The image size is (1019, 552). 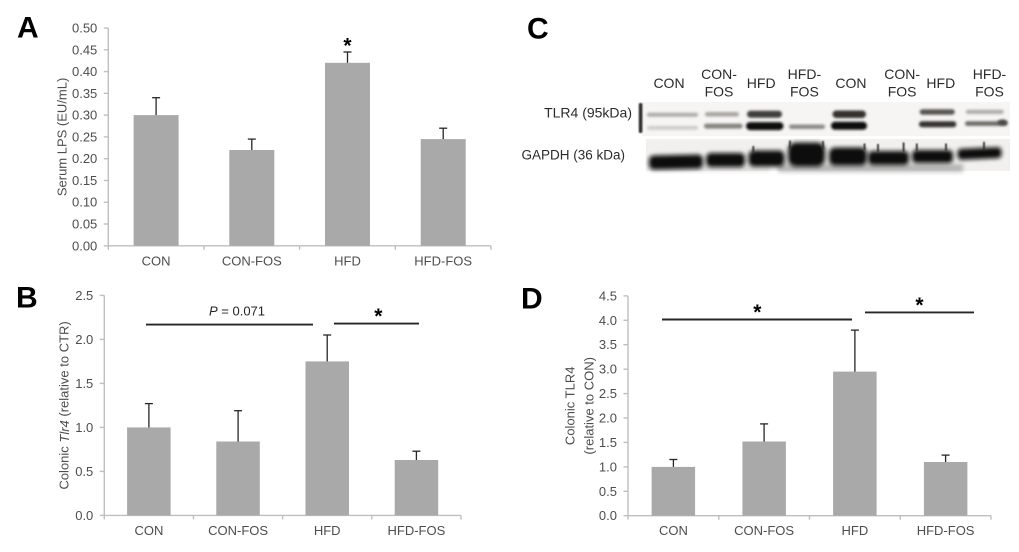 What do you see at coordinates (570, 406) in the screenshot?
I see `svg-text: Colonic TLR4` at bounding box center [570, 406].